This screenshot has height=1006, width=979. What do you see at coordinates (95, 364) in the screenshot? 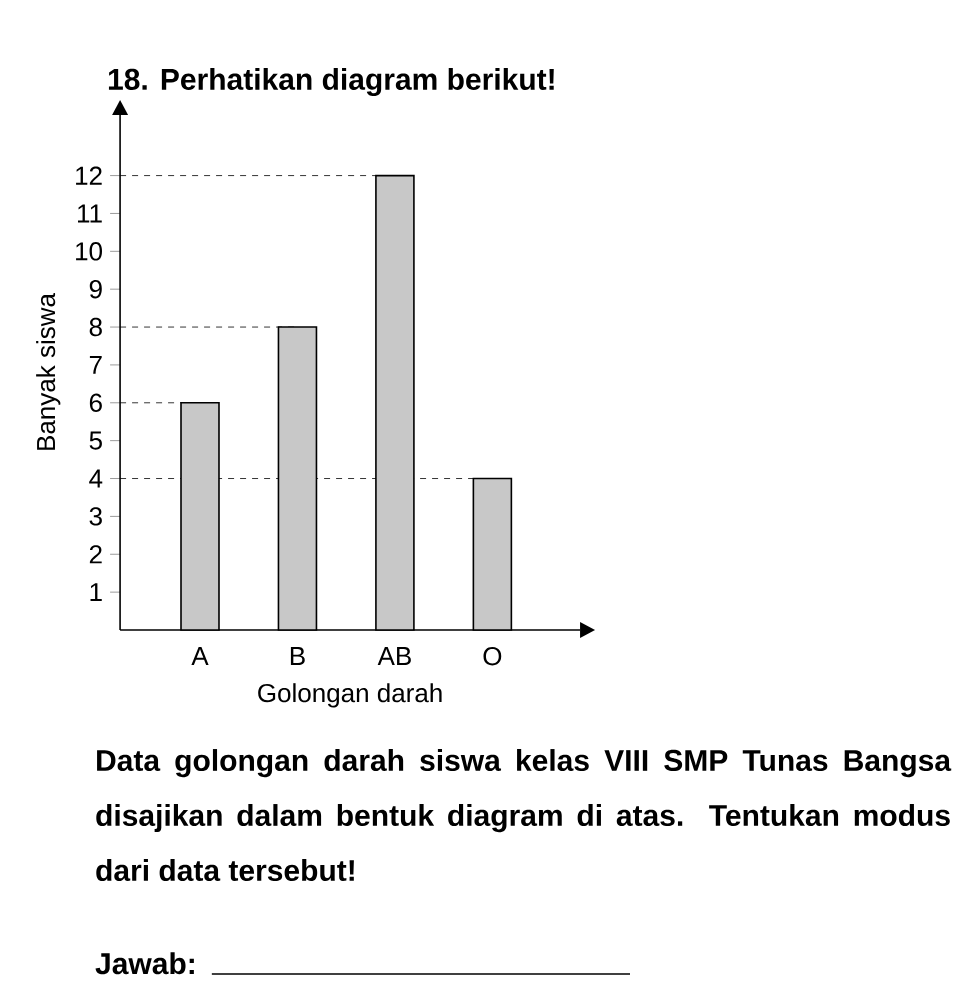
I see `y-tick-label: 7` at bounding box center [95, 364].